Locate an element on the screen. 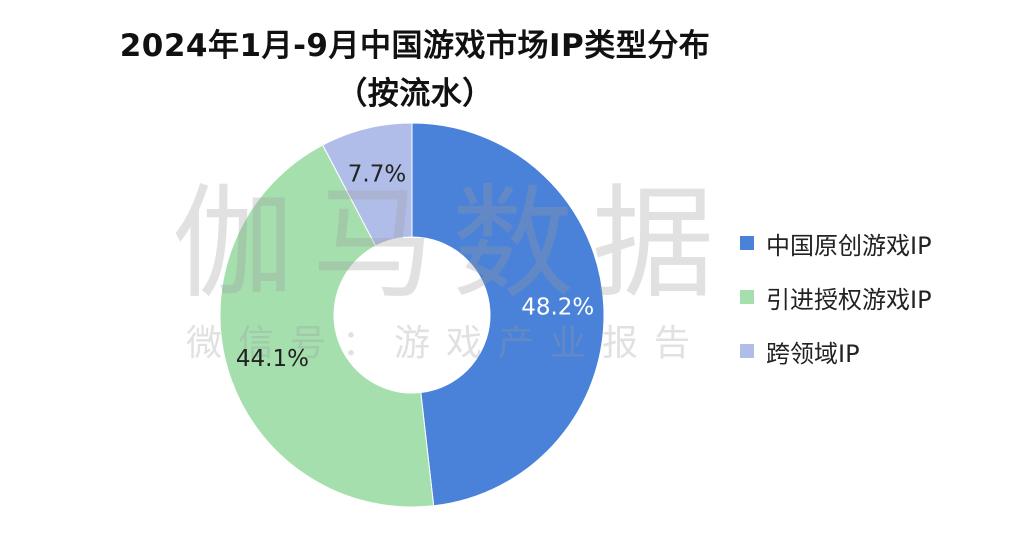  legend-item: 跨领域IP is located at coordinates (836, 351).